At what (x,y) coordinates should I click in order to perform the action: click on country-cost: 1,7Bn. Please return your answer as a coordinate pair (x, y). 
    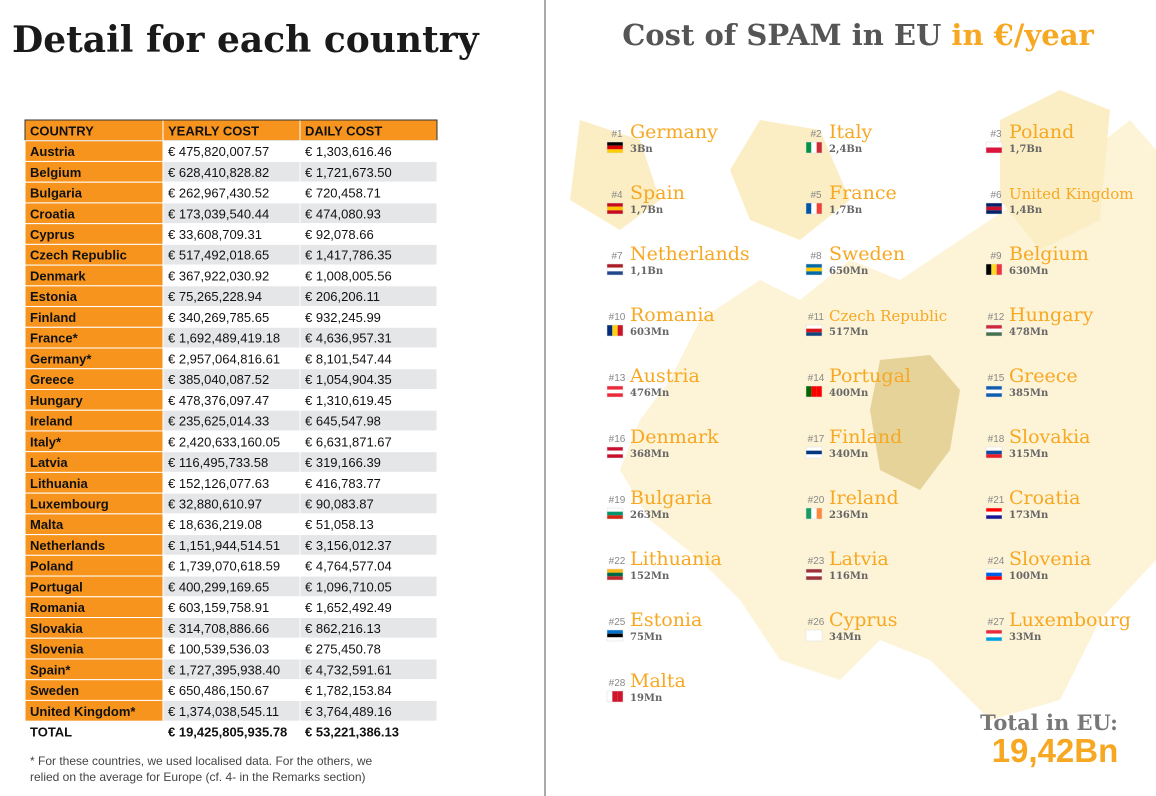
    Looking at the image, I should click on (647, 210).